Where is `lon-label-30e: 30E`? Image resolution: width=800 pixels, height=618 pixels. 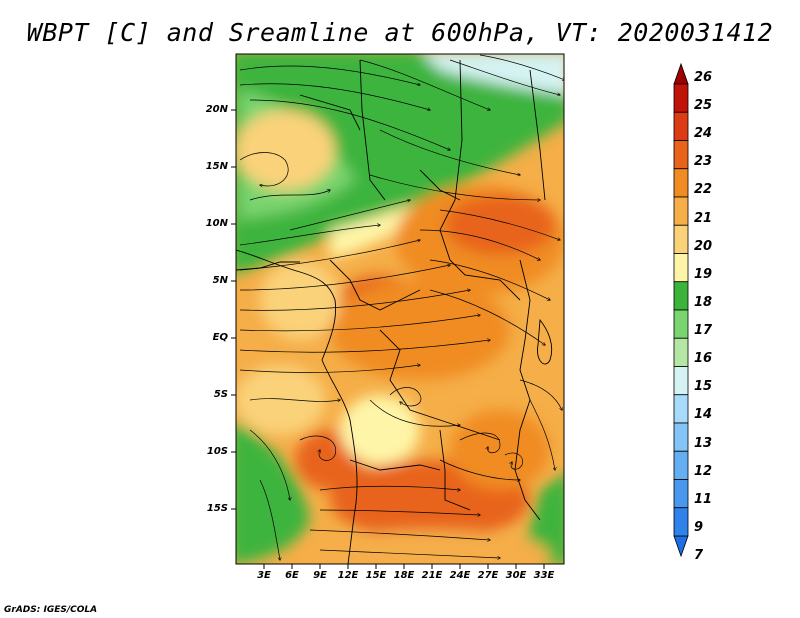
lon-label-30e: 30E is located at coordinates (516, 575).